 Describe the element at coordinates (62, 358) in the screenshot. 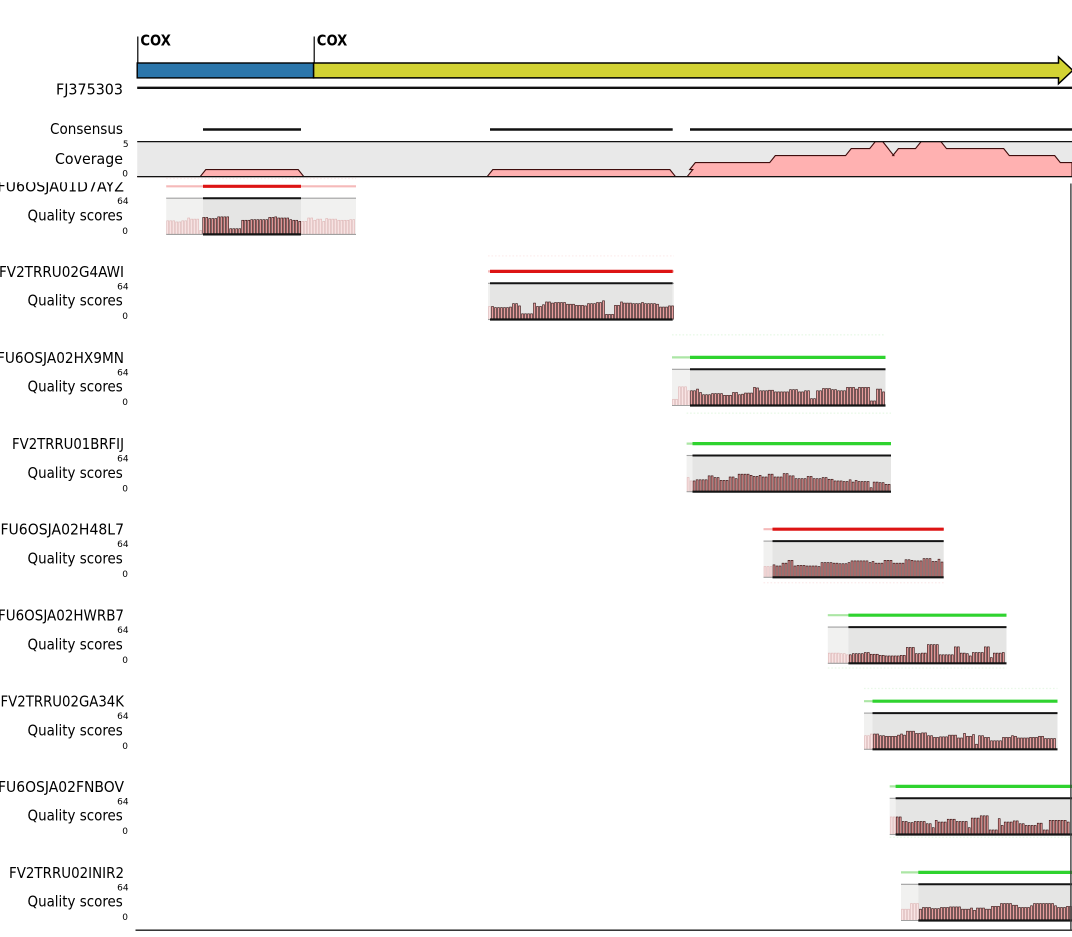

I see `read-name-label: FU6OSJA02HX9MN` at that location.